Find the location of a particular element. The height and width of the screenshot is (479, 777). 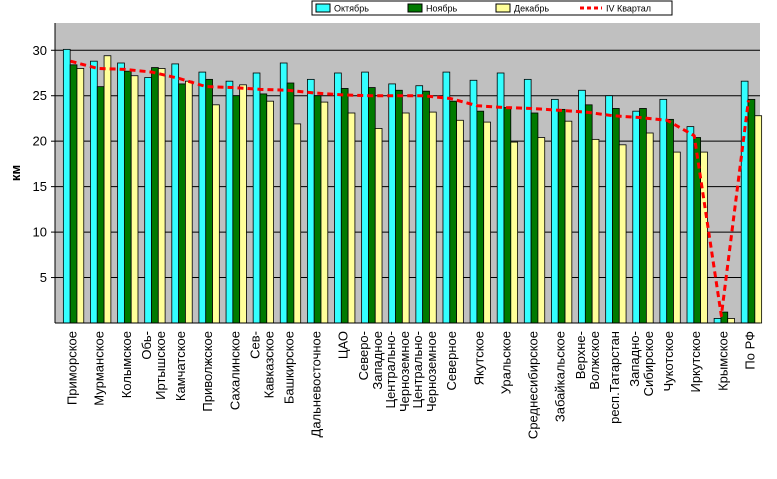

x-tick-label-6: Приволжское is located at coordinates (207, 371).